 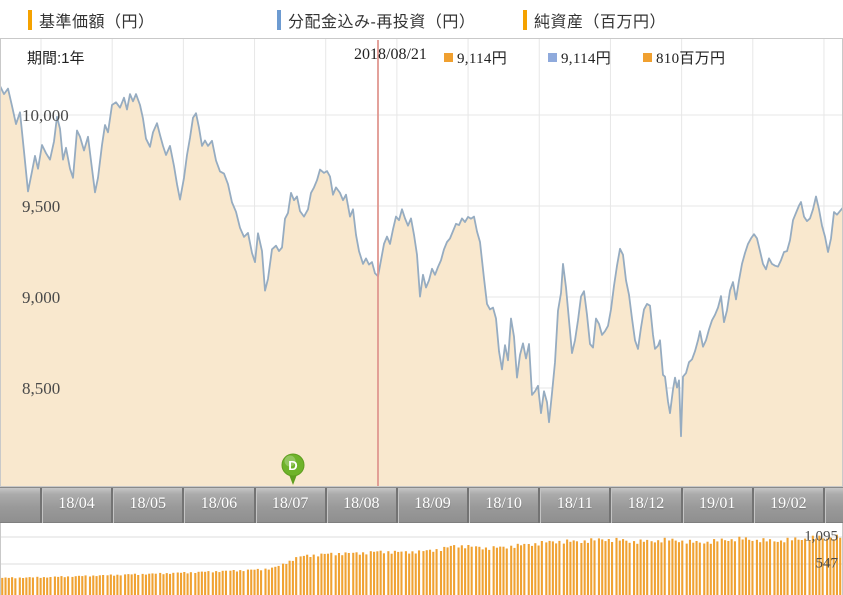 What do you see at coordinates (41, 206) in the screenshot?
I see `y-axis-tick-label: 9,500` at bounding box center [41, 206].